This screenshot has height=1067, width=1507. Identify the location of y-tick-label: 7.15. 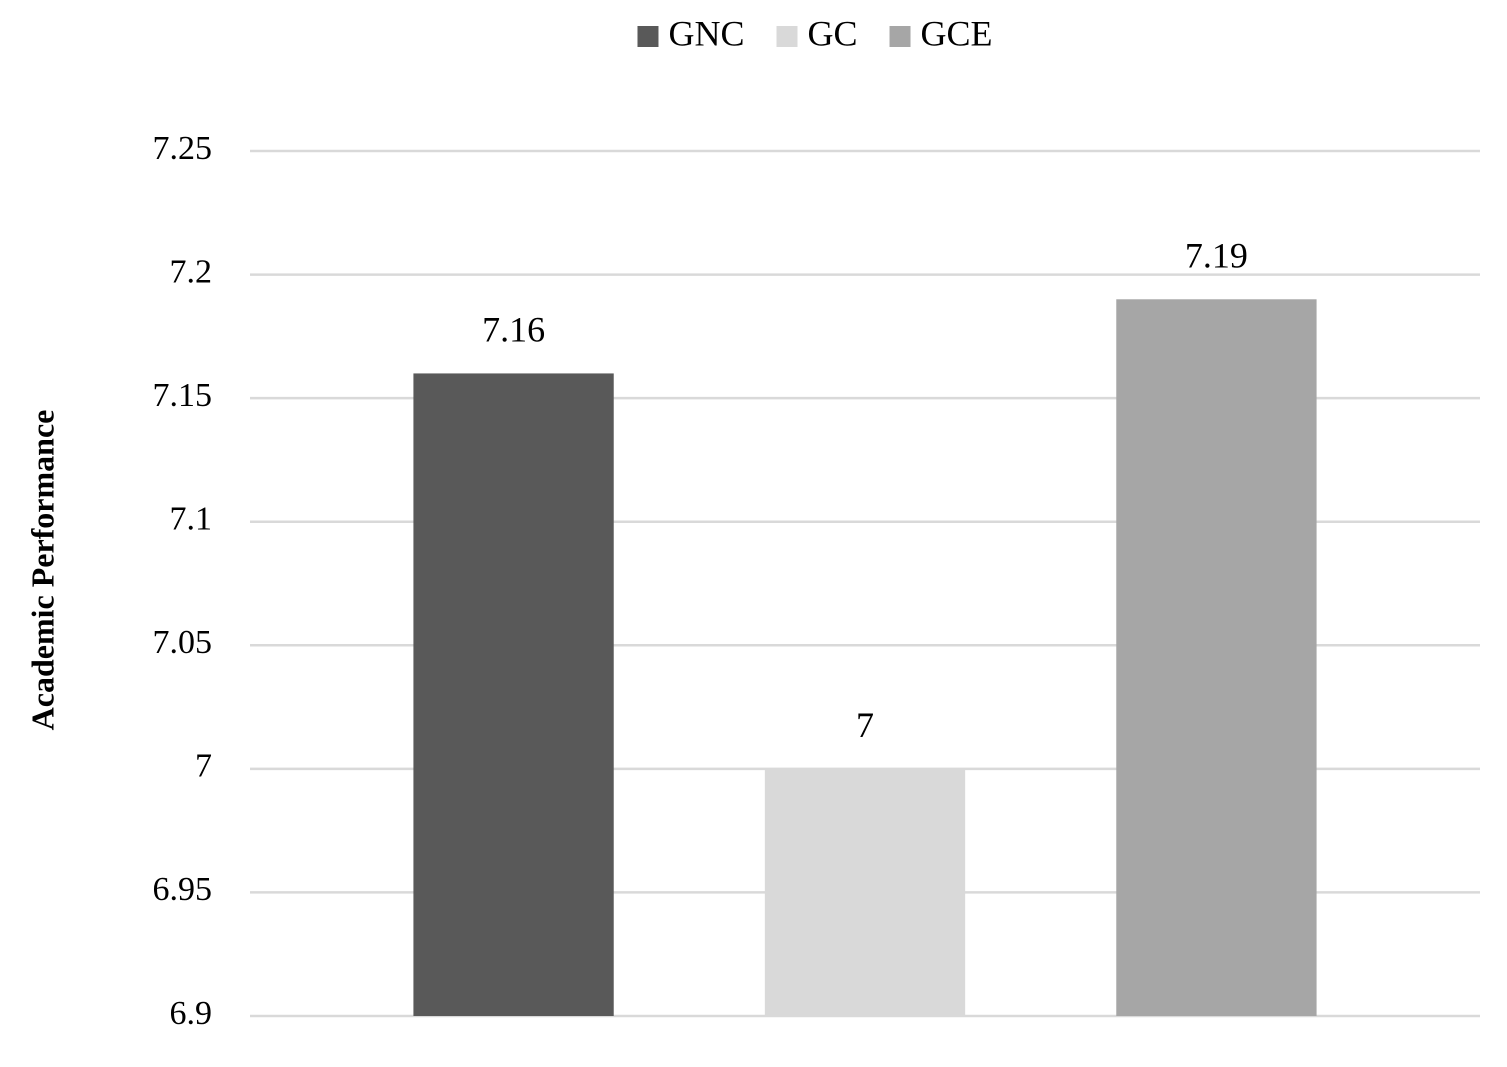
(183, 395).